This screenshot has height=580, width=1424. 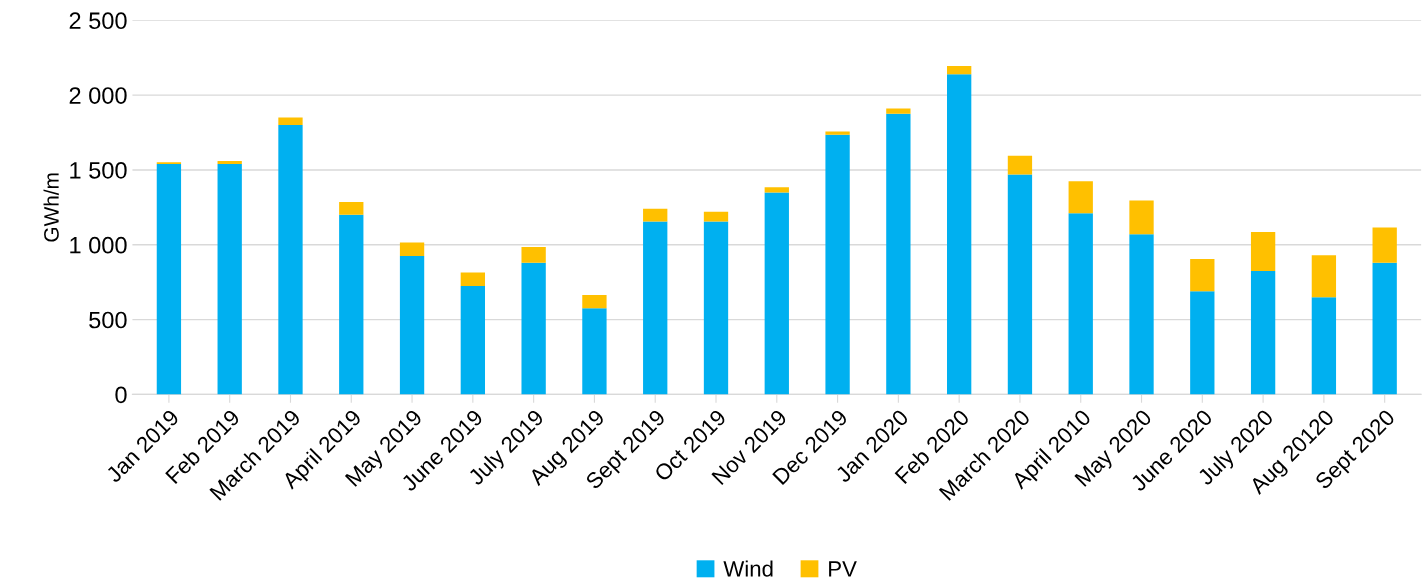 What do you see at coordinates (748, 568) in the screenshot?
I see `legend-label: Wind` at bounding box center [748, 568].